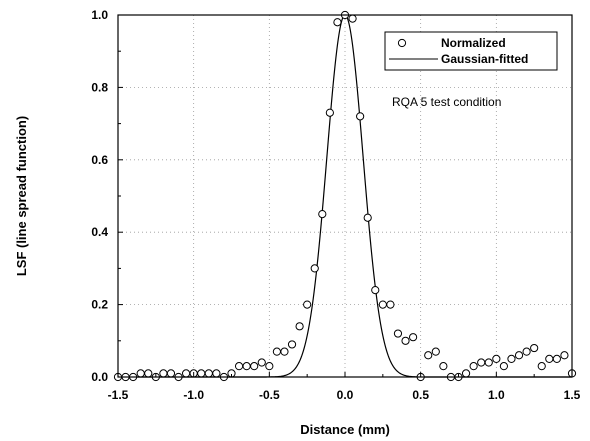 This screenshot has height=441, width=590. I want to click on x-tick-label: 1.5, so click(572, 395).